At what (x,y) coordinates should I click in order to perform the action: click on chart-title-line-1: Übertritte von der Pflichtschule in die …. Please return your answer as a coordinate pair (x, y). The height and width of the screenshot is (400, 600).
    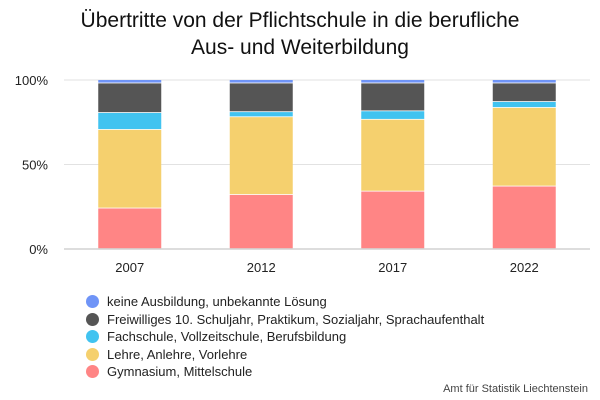
    Looking at the image, I should click on (300, 20).